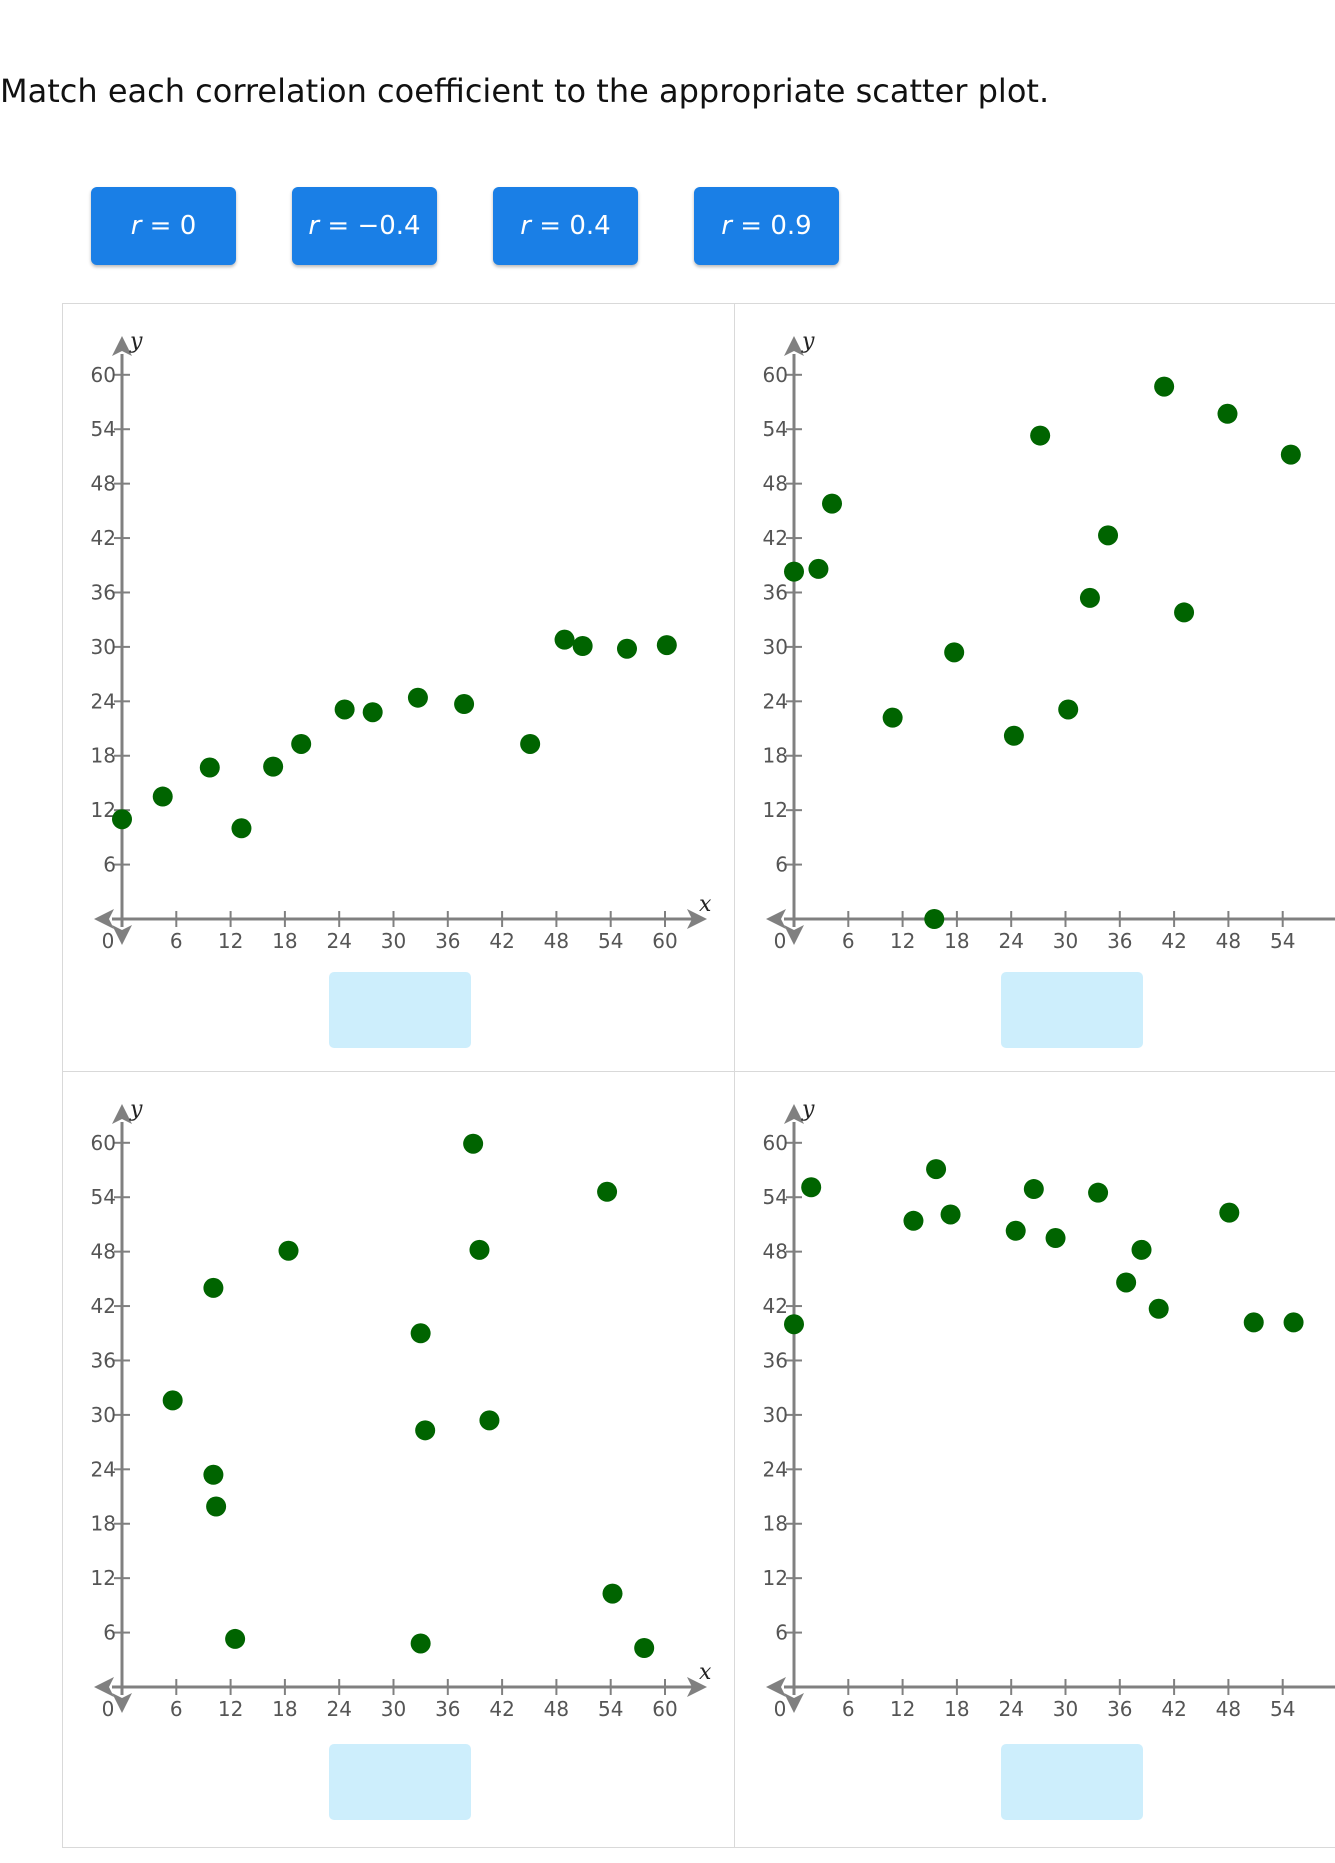 The image size is (1335, 1863). Describe the element at coordinates (565, 226) in the screenshot. I see `tile-r-0-4: r = 0.4` at that location.